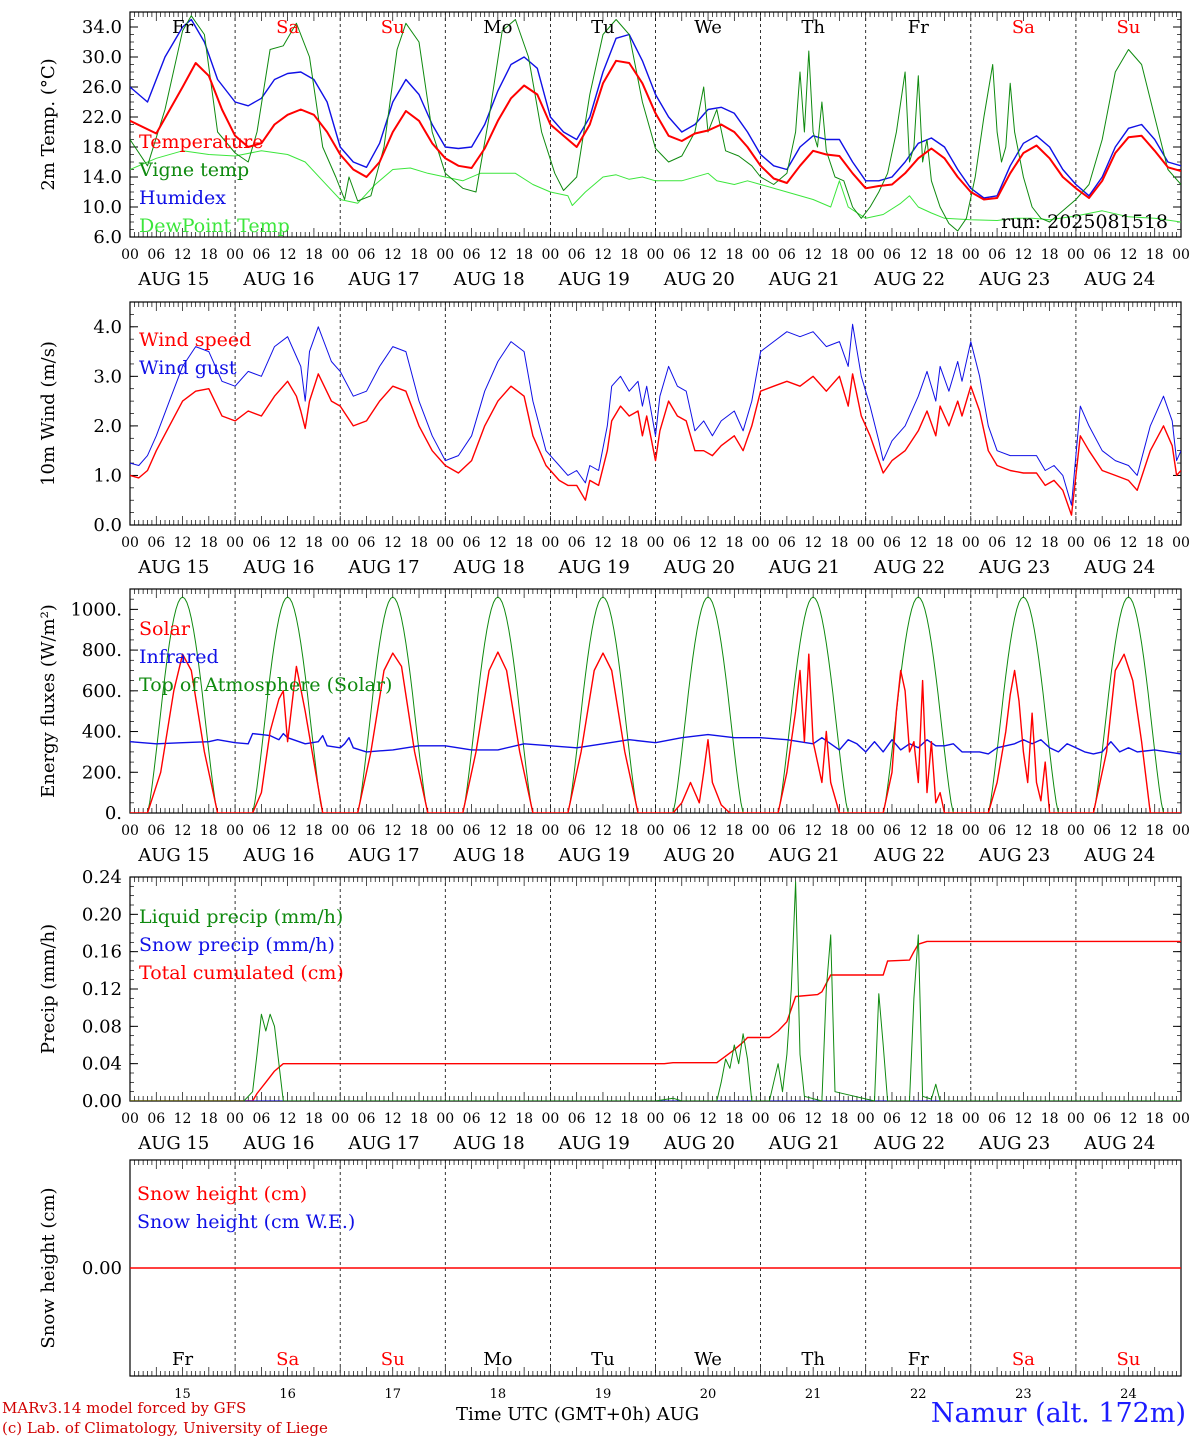 The width and height of the screenshot is (1194, 1440). What do you see at coordinates (287, 1394) in the screenshot?
I see `day-number-label: 16` at bounding box center [287, 1394].